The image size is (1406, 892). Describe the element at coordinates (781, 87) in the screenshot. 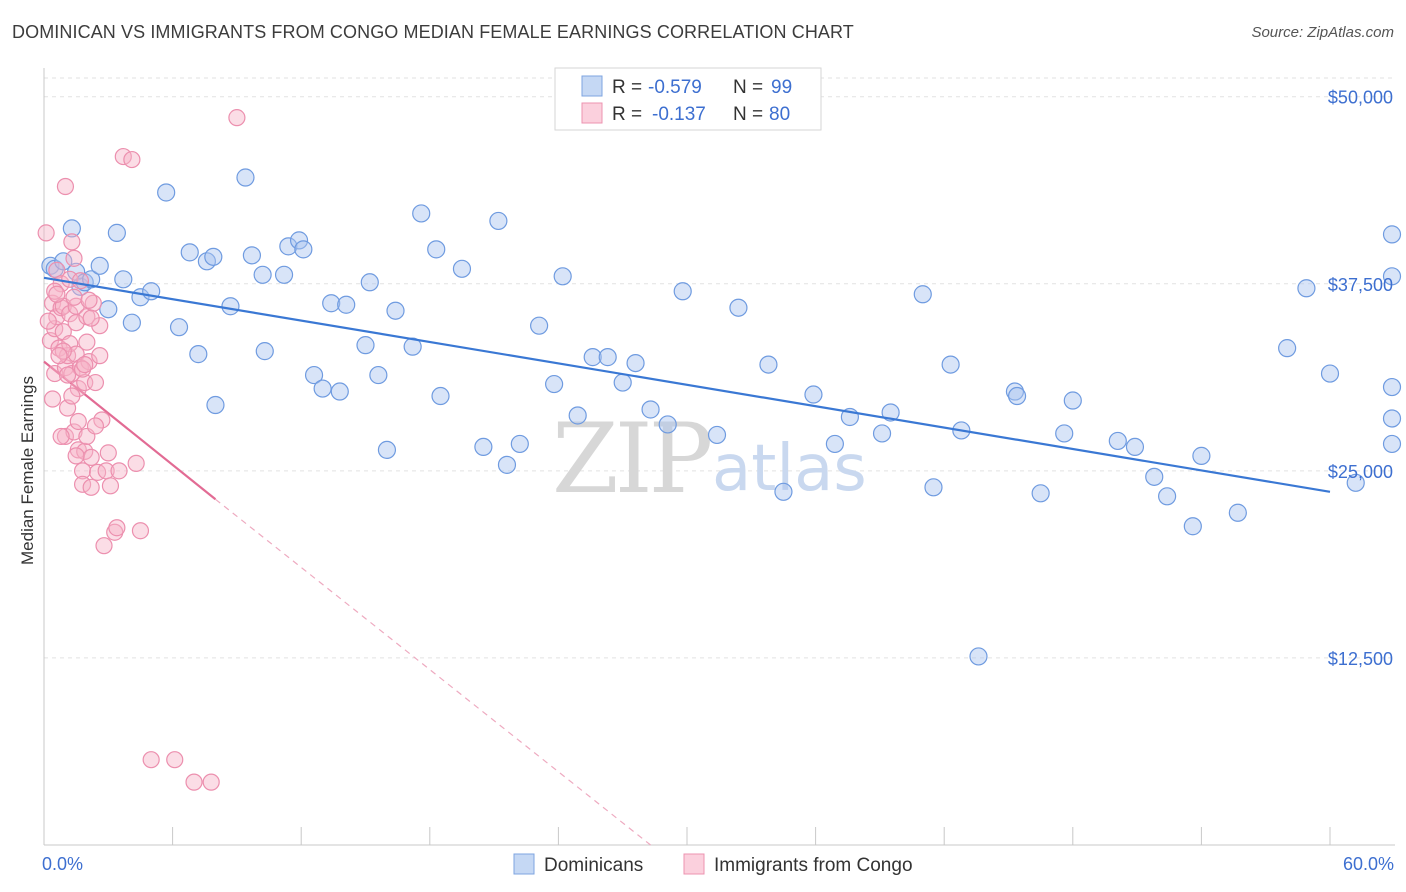

I see `legend-n-value-0: 99` at that location.